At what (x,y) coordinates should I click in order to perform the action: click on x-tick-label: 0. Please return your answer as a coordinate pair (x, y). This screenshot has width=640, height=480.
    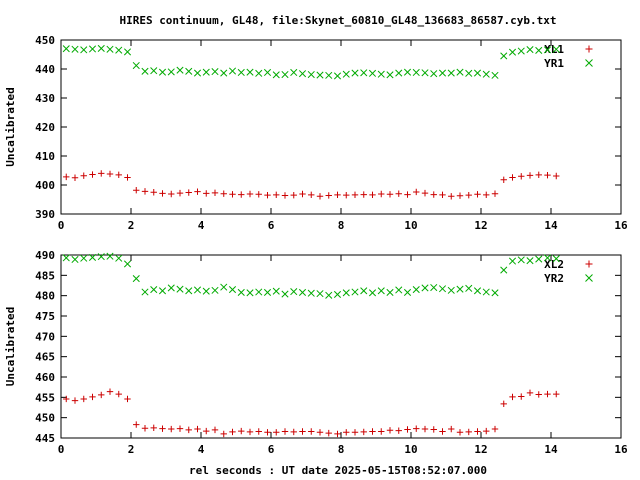
    Looking at the image, I should click on (61, 225).